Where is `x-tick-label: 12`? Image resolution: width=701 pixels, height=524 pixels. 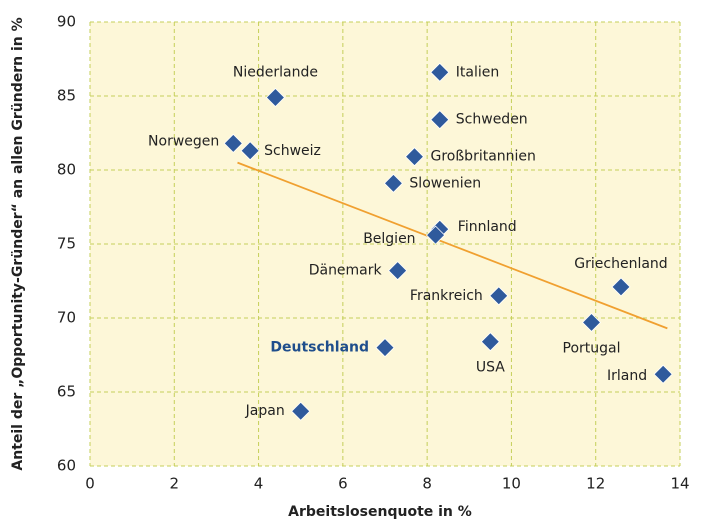 x-tick-label: 12 is located at coordinates (595, 484).